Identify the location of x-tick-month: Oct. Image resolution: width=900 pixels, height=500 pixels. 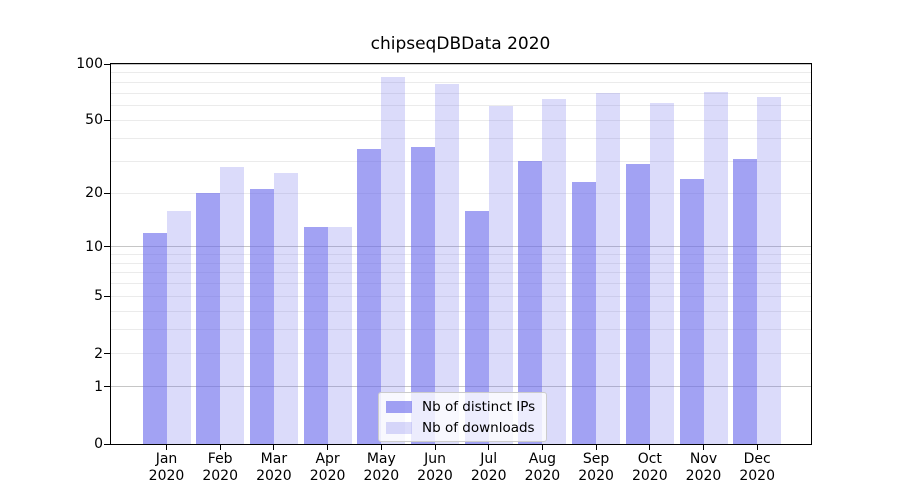
(649, 459).